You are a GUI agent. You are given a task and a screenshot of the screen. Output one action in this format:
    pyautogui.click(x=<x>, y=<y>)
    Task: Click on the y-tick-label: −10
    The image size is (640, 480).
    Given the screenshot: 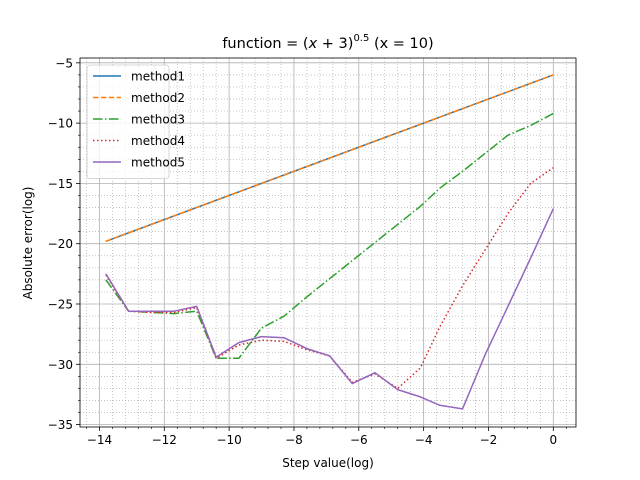 What is the action you would take?
    pyautogui.click(x=60, y=124)
    